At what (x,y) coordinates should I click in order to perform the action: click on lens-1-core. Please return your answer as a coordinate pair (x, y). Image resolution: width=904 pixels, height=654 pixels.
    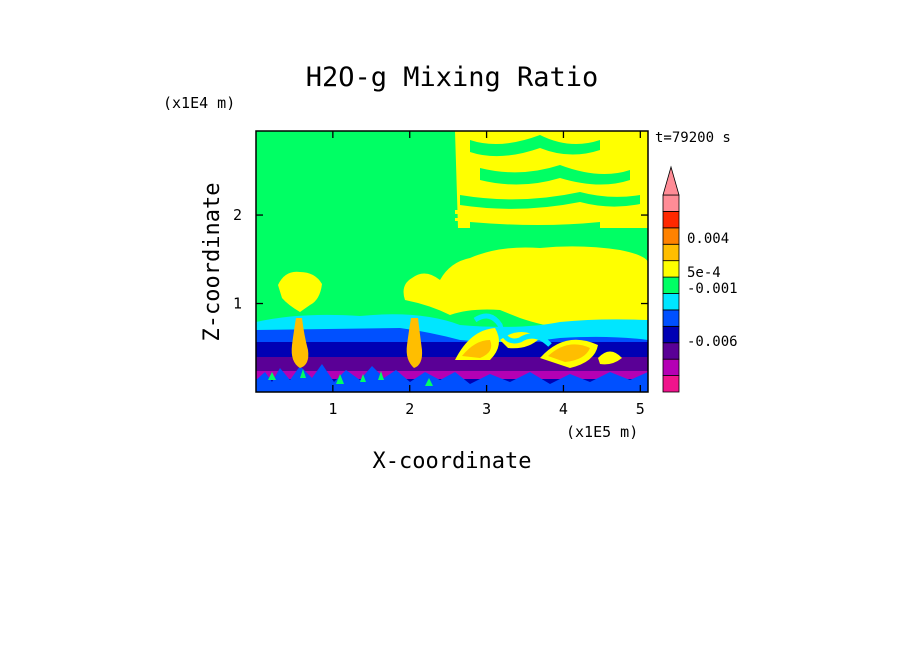
    Looking at the image, I should click on (477, 349).